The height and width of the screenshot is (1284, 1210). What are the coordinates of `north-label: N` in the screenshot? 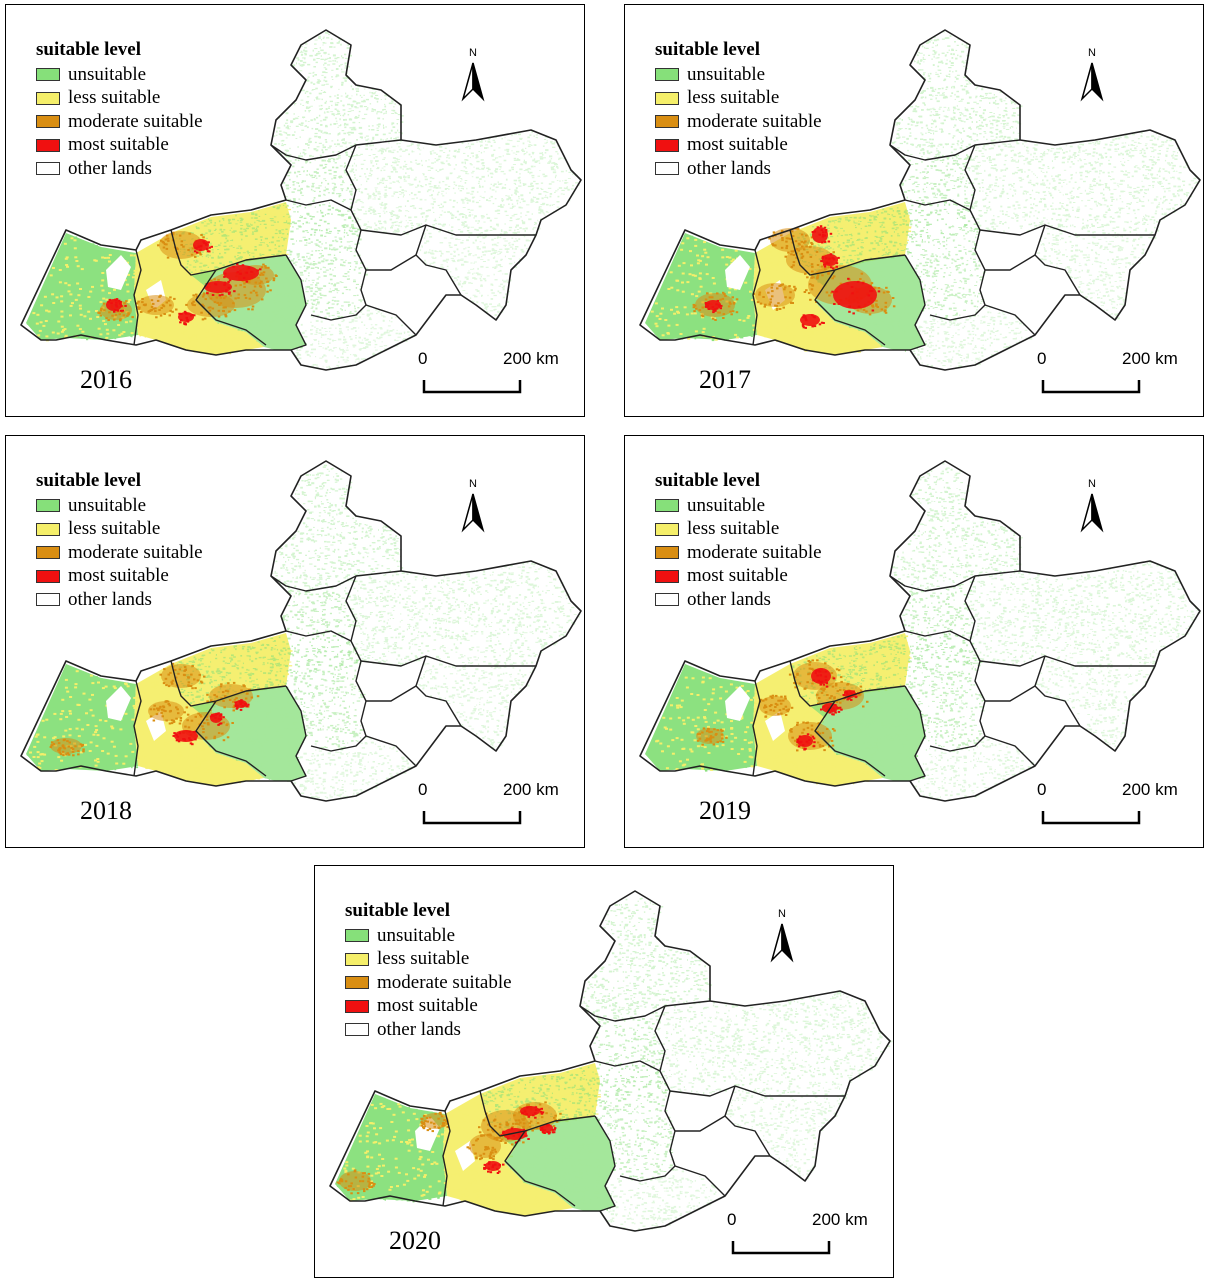 It's located at (473, 484).